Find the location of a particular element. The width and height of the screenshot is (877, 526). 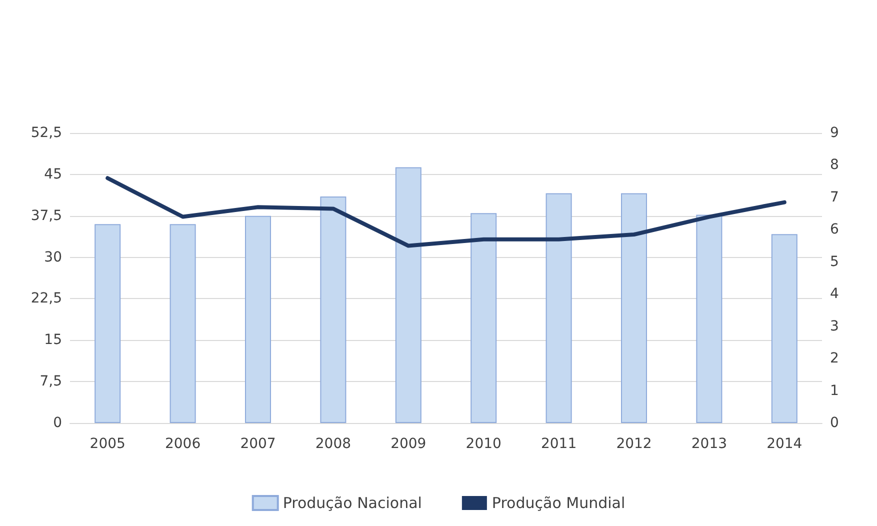

y-tick-label: 30 is located at coordinates (53, 257).